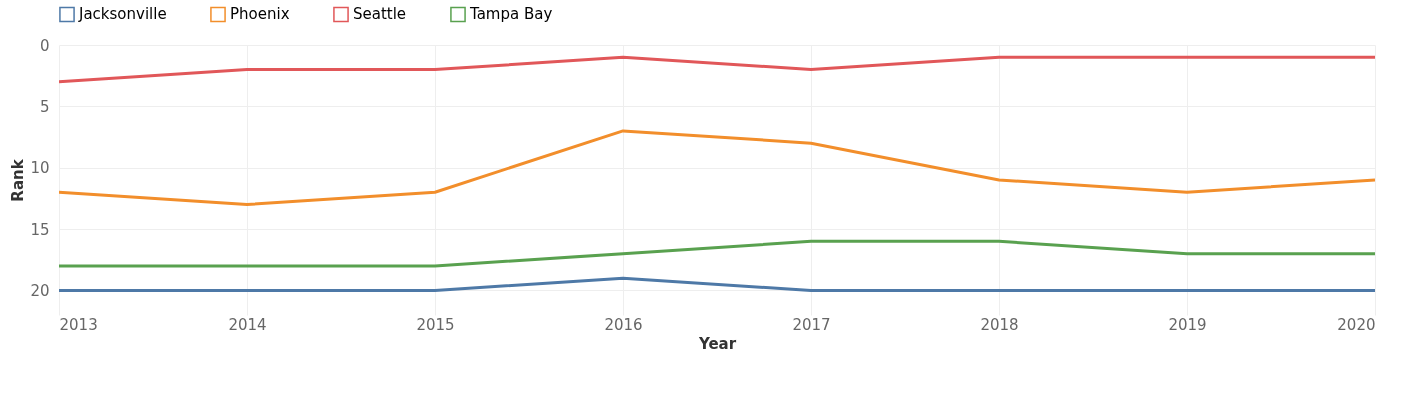 Image resolution: width=1403 pixels, height=401 pixels. I want to click on x-tick-label: 2019, so click(1187, 324).